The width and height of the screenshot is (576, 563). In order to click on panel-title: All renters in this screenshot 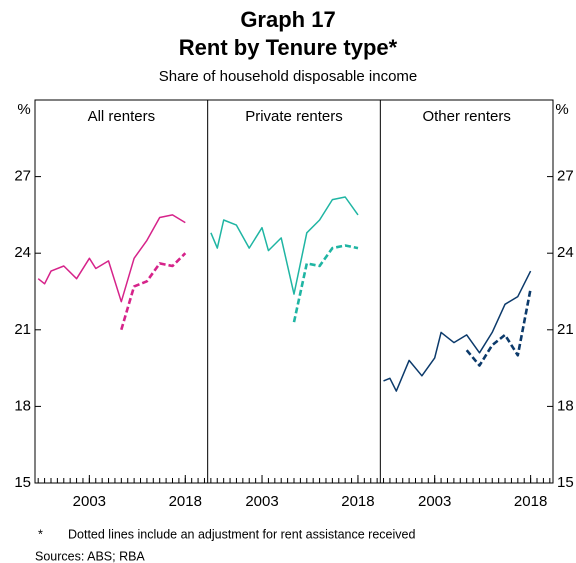, I will do `click(122, 116)`.